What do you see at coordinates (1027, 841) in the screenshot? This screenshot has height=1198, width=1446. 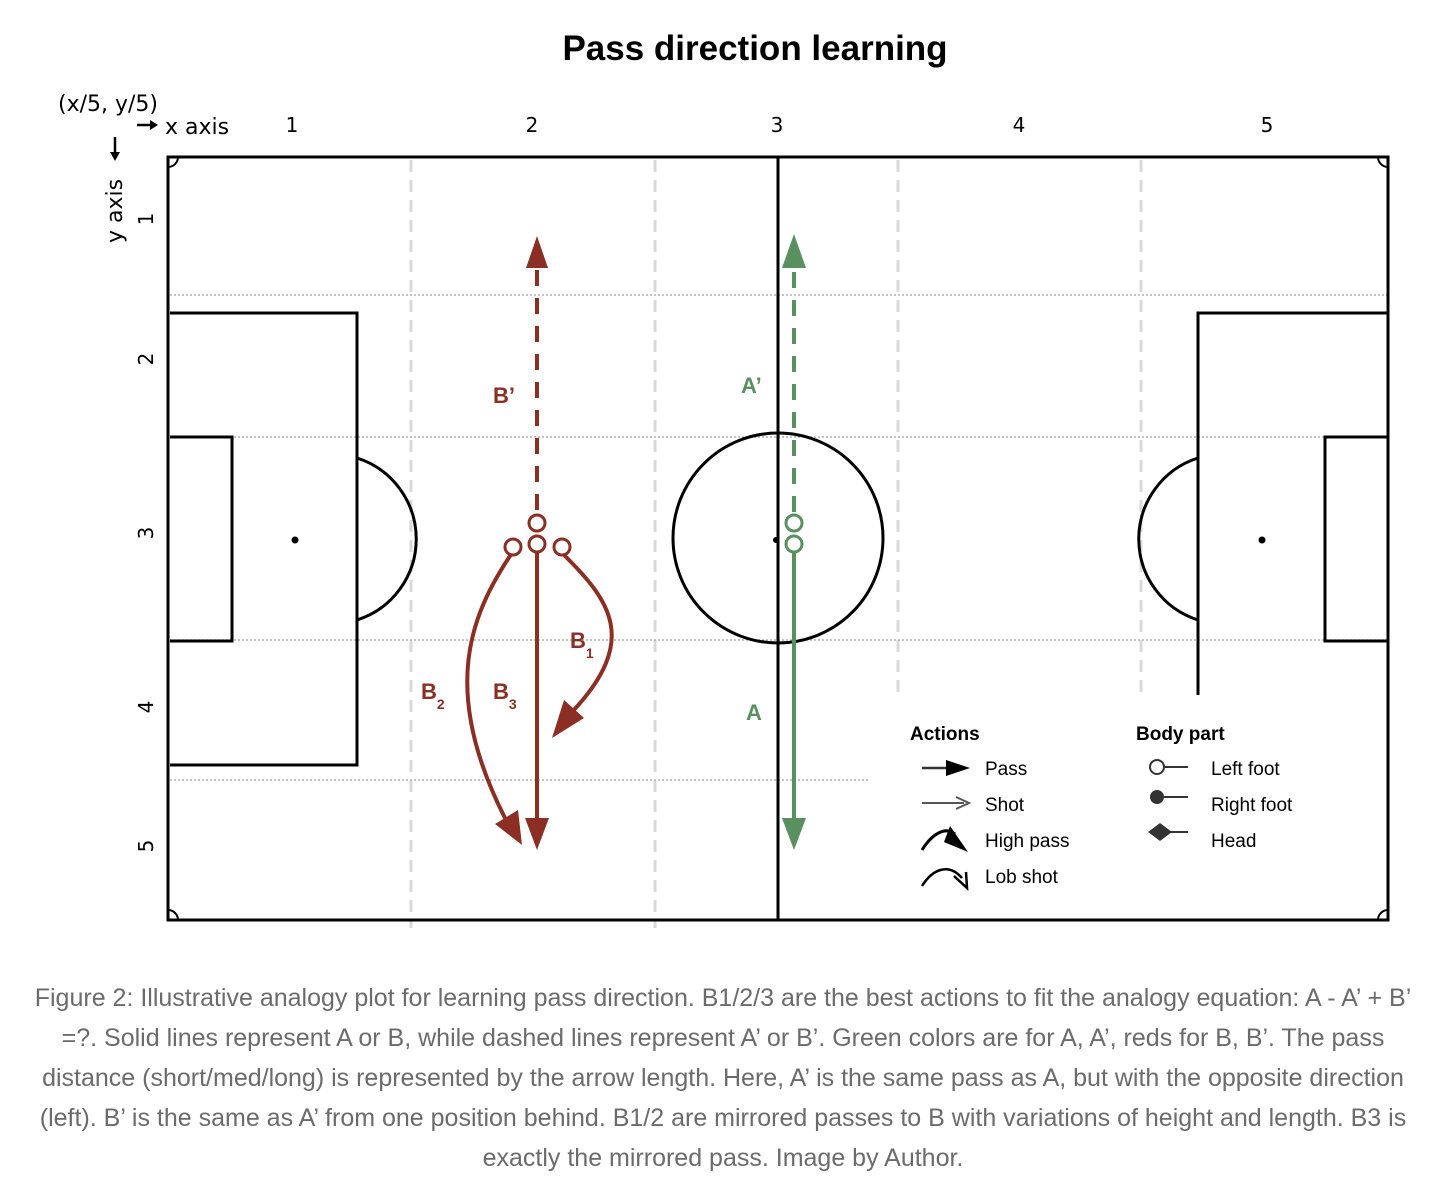 I see `legend-high-pass: High pass` at bounding box center [1027, 841].